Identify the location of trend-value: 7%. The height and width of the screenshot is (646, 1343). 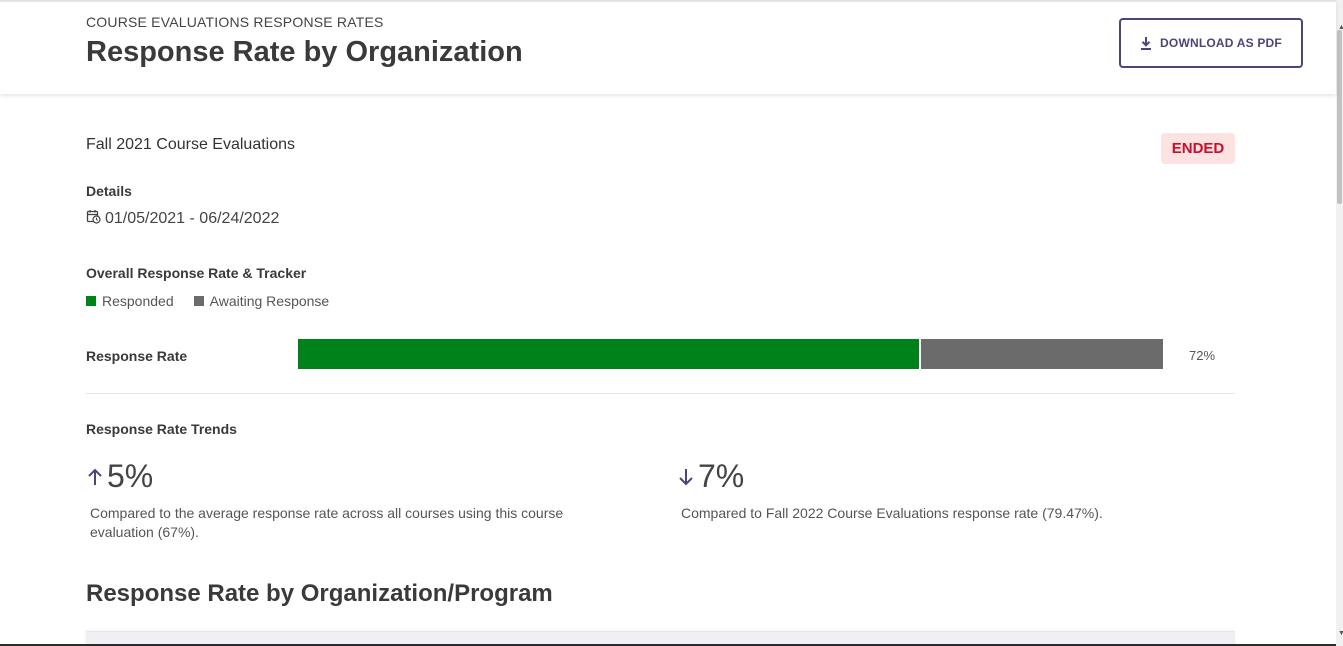
(721, 476).